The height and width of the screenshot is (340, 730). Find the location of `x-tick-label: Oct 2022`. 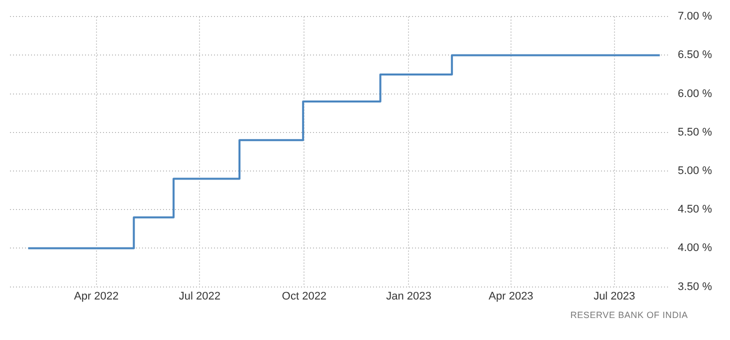

x-tick-label: Oct 2022 is located at coordinates (304, 296).